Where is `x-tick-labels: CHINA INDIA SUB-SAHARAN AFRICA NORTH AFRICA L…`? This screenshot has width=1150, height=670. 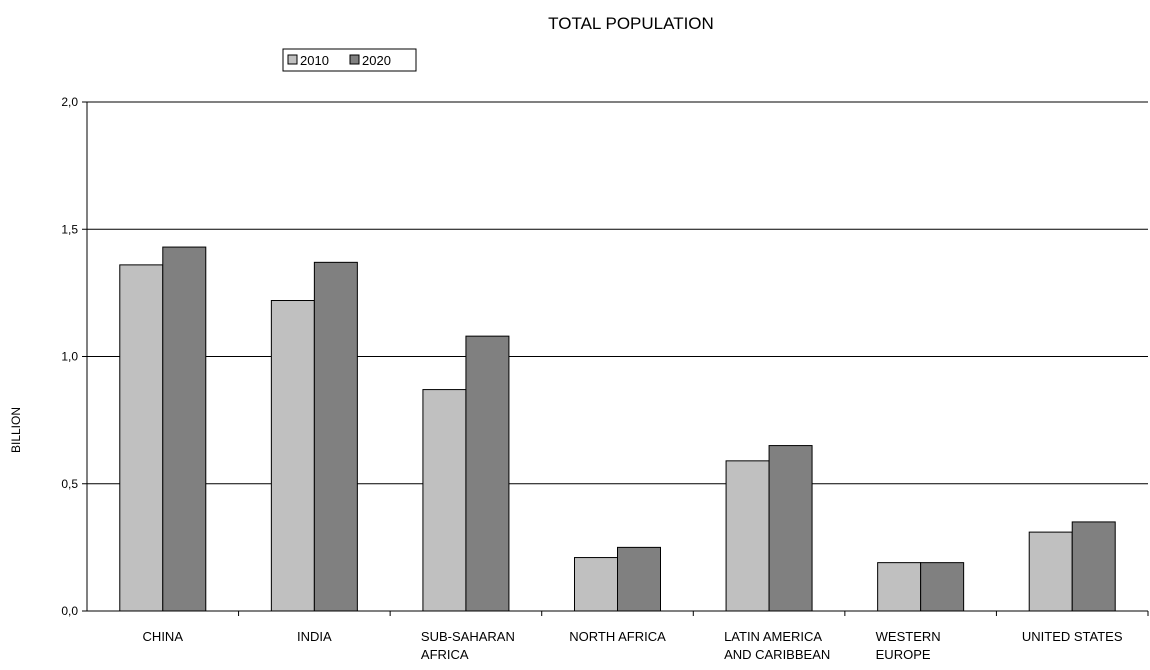 x-tick-labels: CHINA INDIA SUB-SAHARAN AFRICA NORTH AFRICA L… is located at coordinates (633, 645).